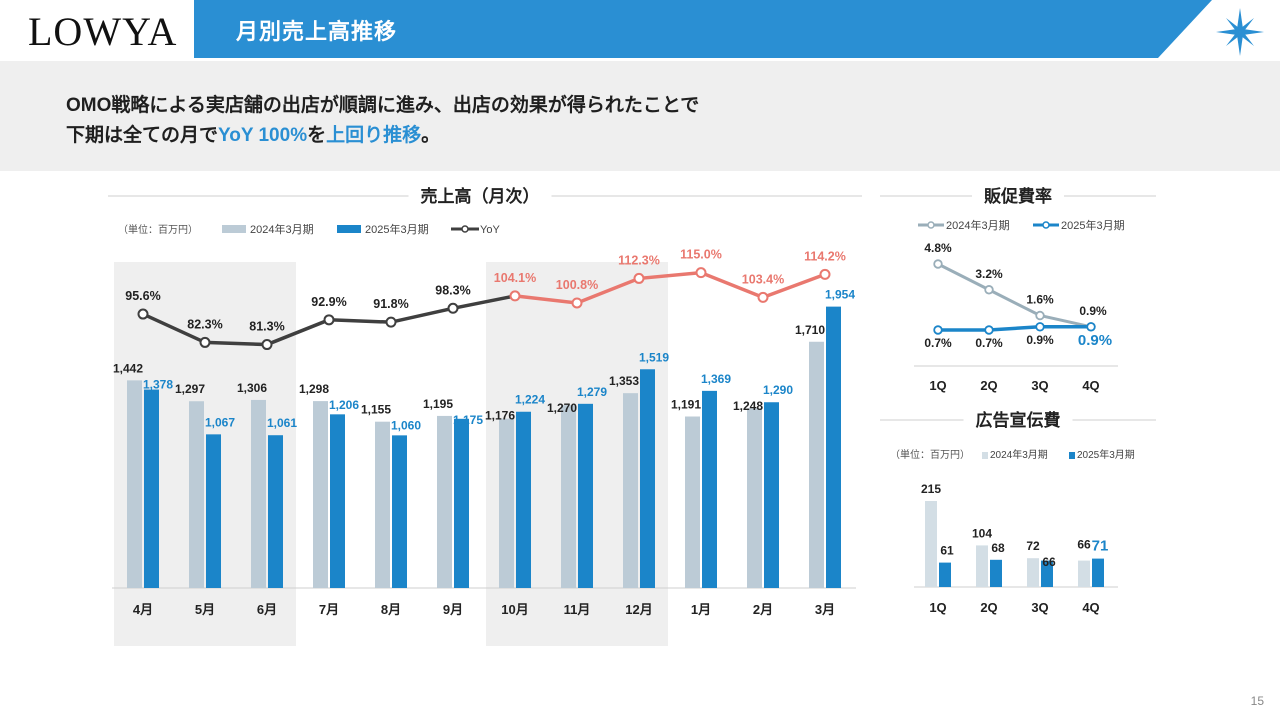 The width and height of the screenshot is (1280, 720). I want to click on promo-rate-title: 販促費率, so click(1018, 196).